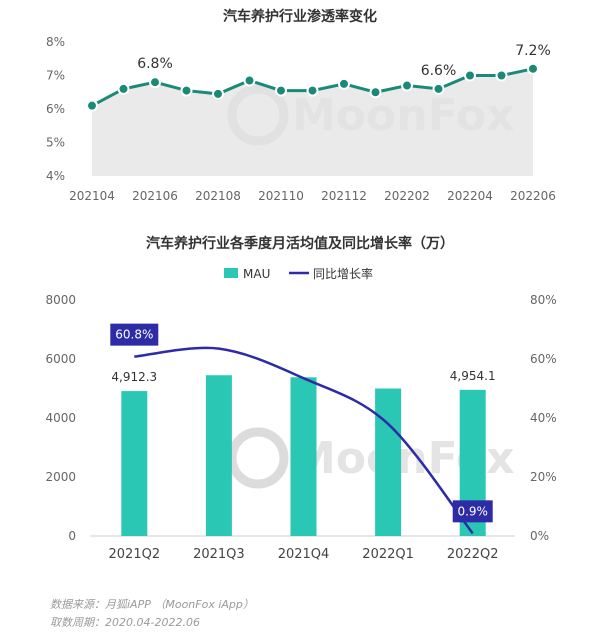  I want to click on x-tick-label: 202110, so click(281, 196).